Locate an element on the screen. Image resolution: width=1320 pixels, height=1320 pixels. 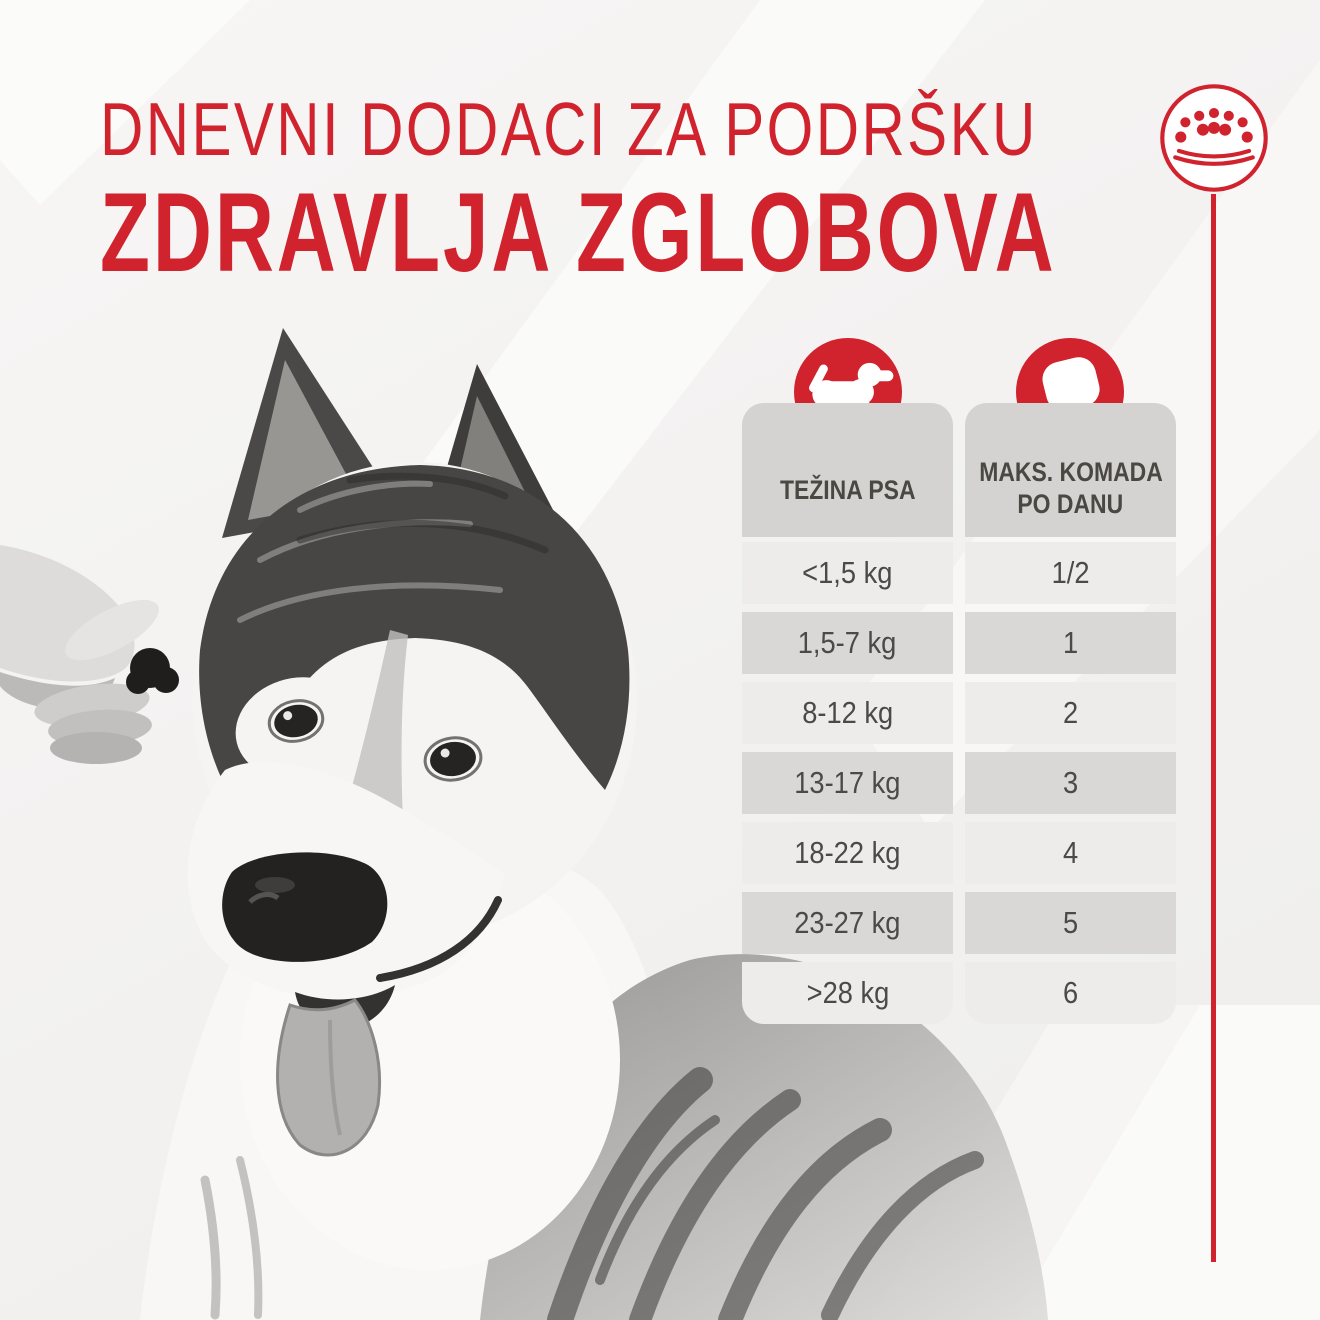
table-header-row: TEŽINA PSA MAKS. KOMADA PO DANU is located at coordinates (959, 470).